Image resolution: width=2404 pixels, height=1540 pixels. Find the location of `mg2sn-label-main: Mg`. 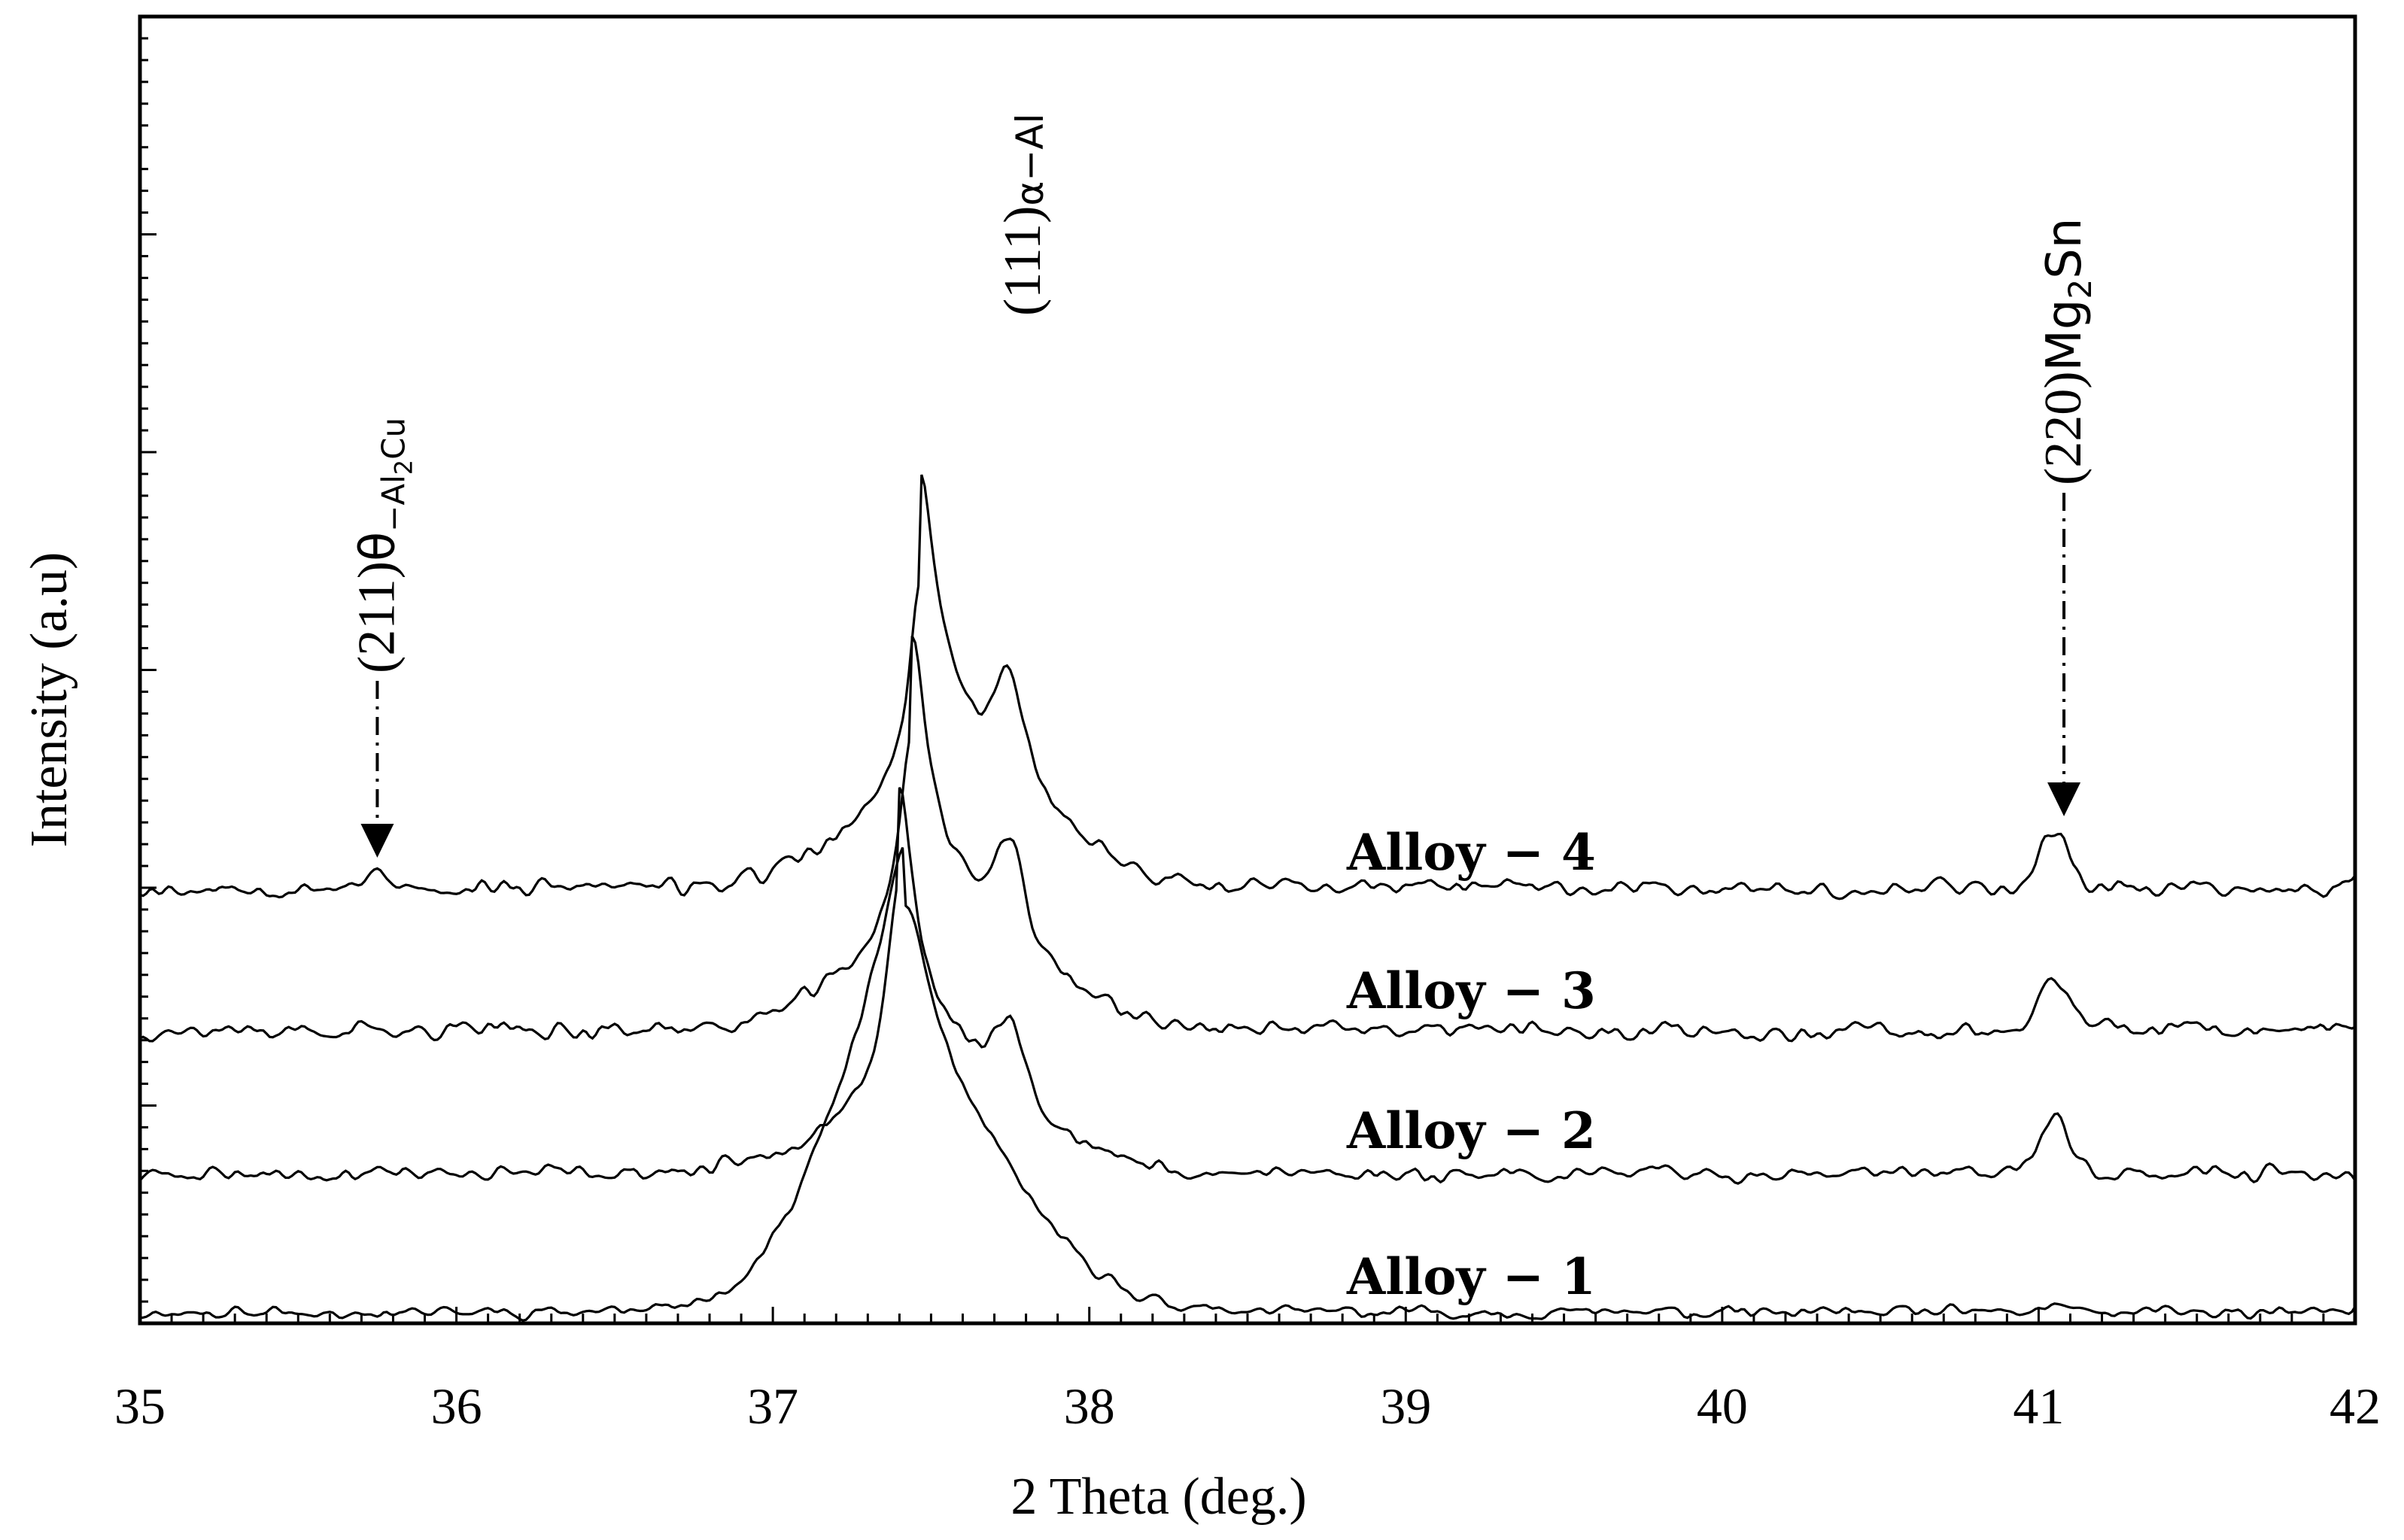

mg2sn-label-main: Mg is located at coordinates (2064, 336).